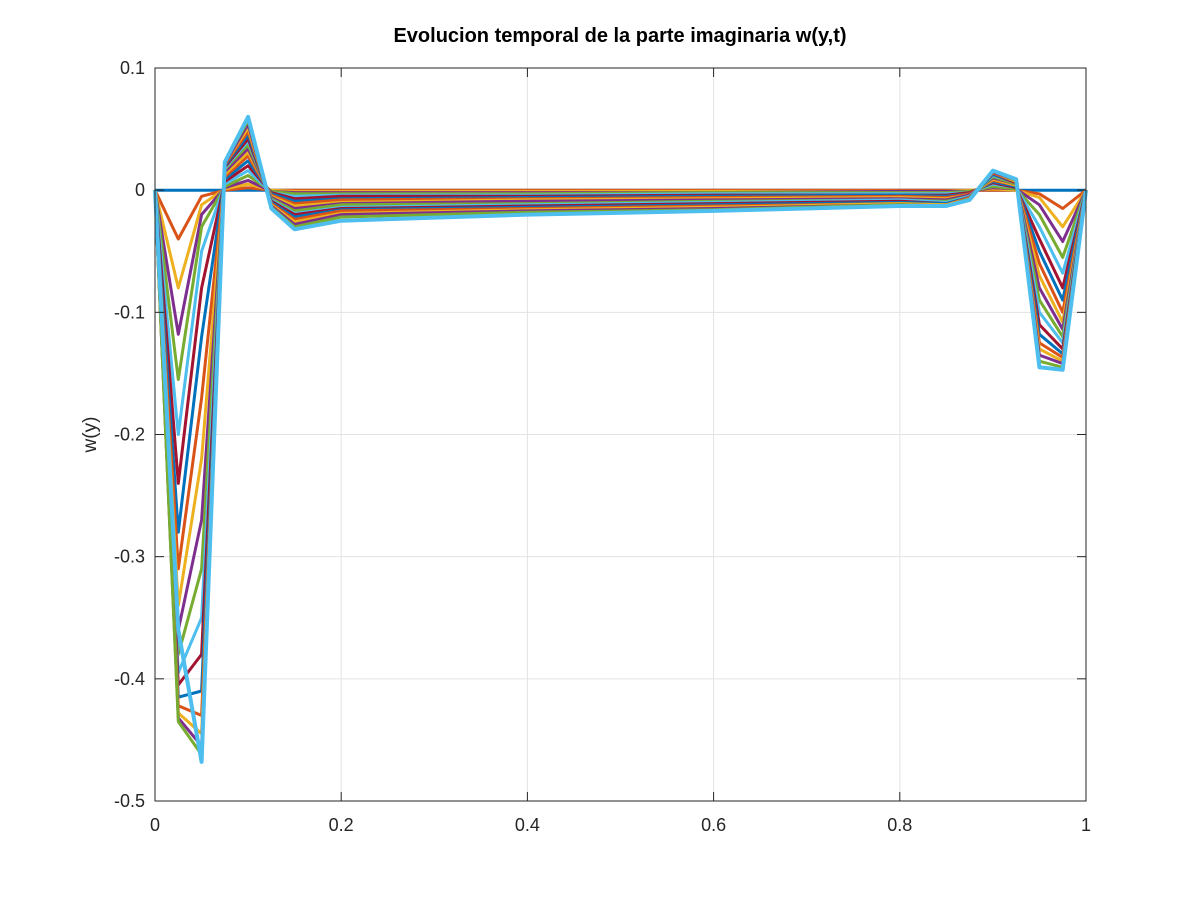 This screenshot has width=1200, height=900. Describe the element at coordinates (90, 435) in the screenshot. I see `y-axis-label: w(y)` at that location.